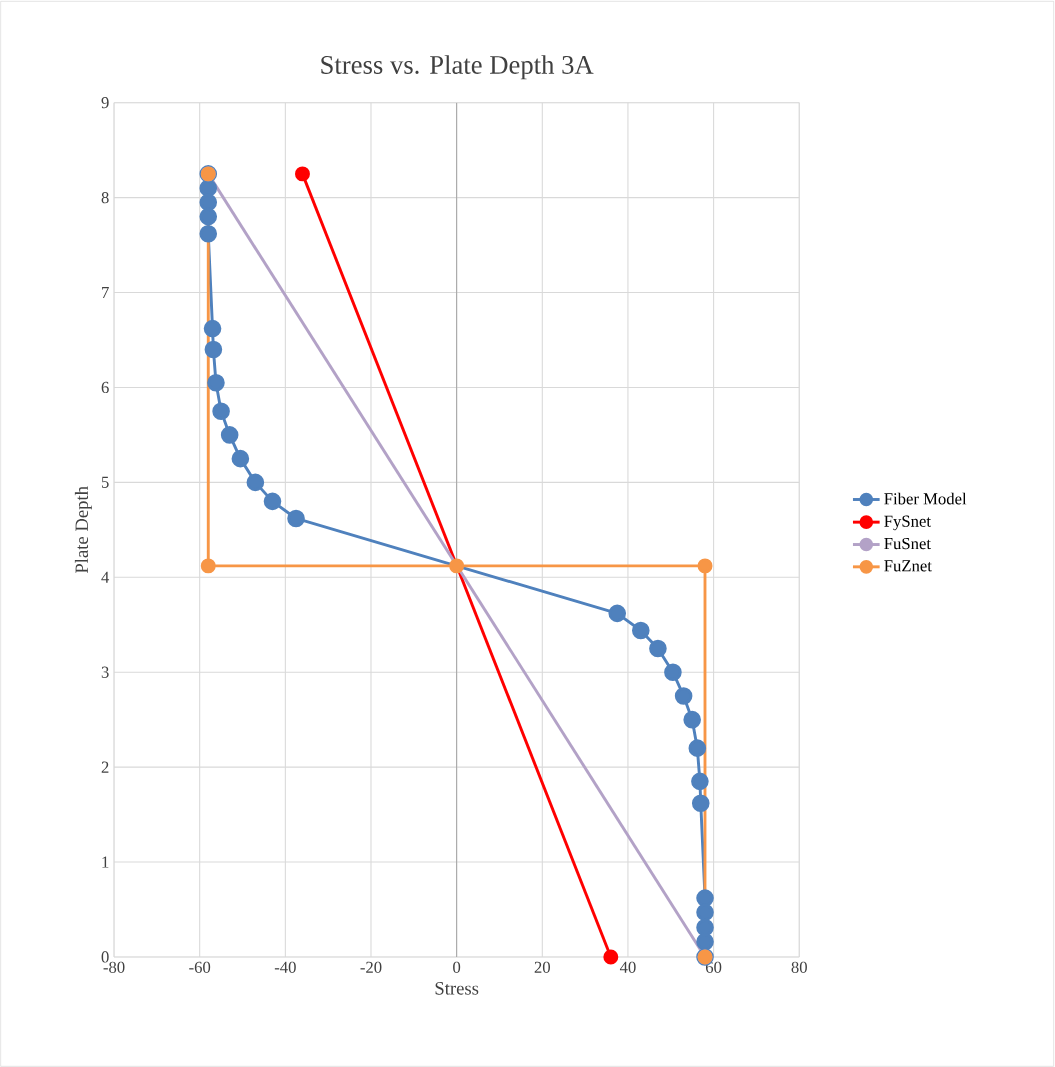 This screenshot has height=1067, width=1055. What do you see at coordinates (105, 198) in the screenshot?
I see `y-tick-label: 8` at bounding box center [105, 198].